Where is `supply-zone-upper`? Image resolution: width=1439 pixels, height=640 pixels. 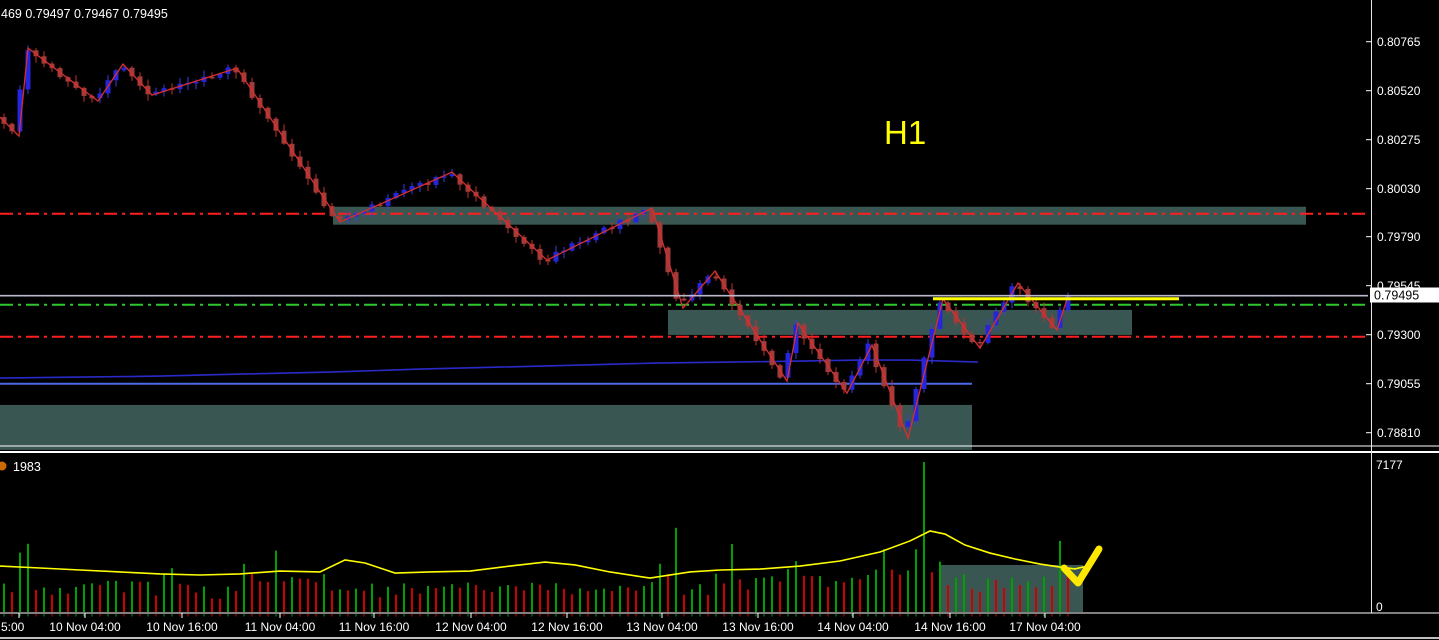
supply-zone-upper is located at coordinates (819, 215).